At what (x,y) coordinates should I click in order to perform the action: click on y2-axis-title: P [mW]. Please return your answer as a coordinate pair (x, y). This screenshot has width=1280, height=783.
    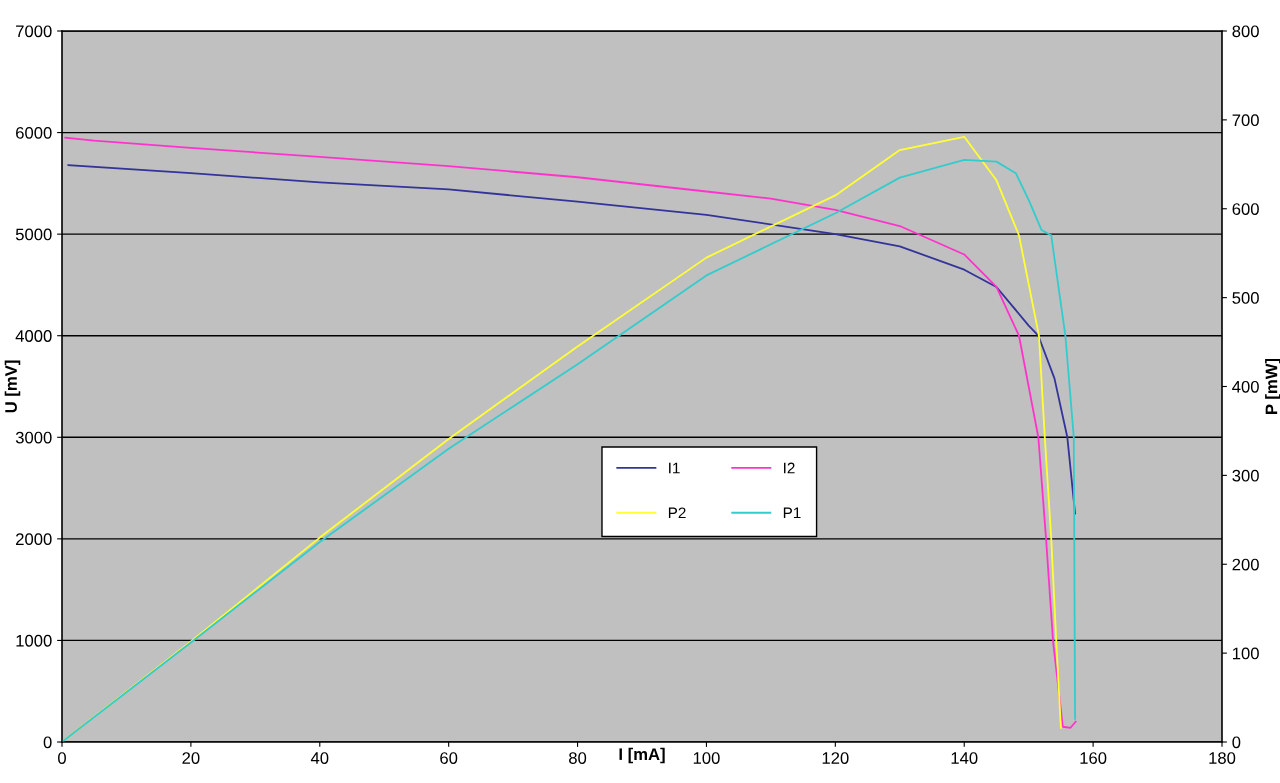
    Looking at the image, I should click on (1272, 386).